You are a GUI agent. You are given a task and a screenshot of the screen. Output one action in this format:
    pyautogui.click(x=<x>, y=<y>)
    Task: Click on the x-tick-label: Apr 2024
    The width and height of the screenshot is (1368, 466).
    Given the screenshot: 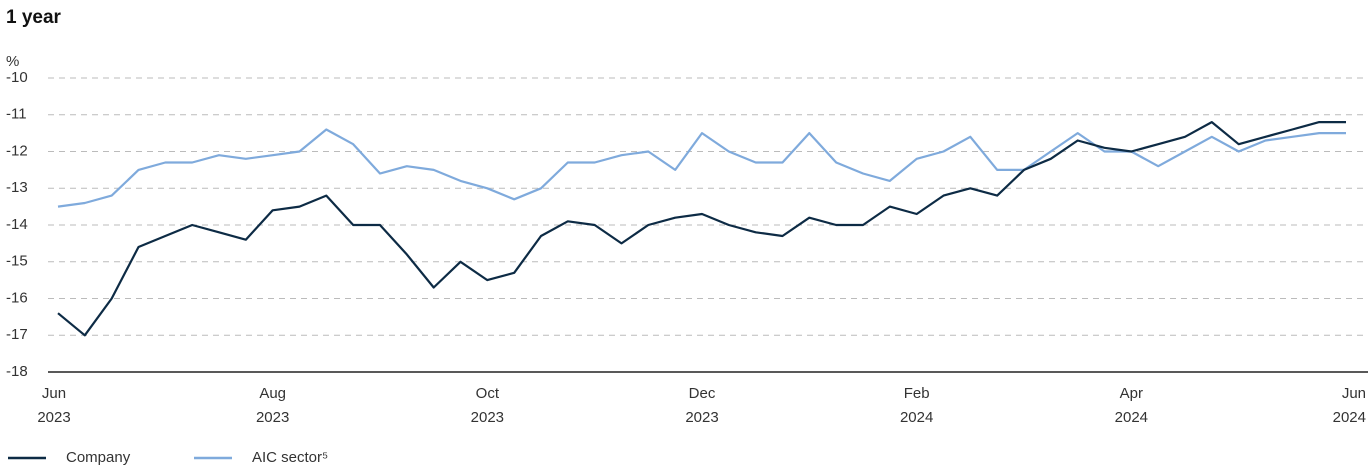 What is the action you would take?
    pyautogui.click(x=1131, y=405)
    